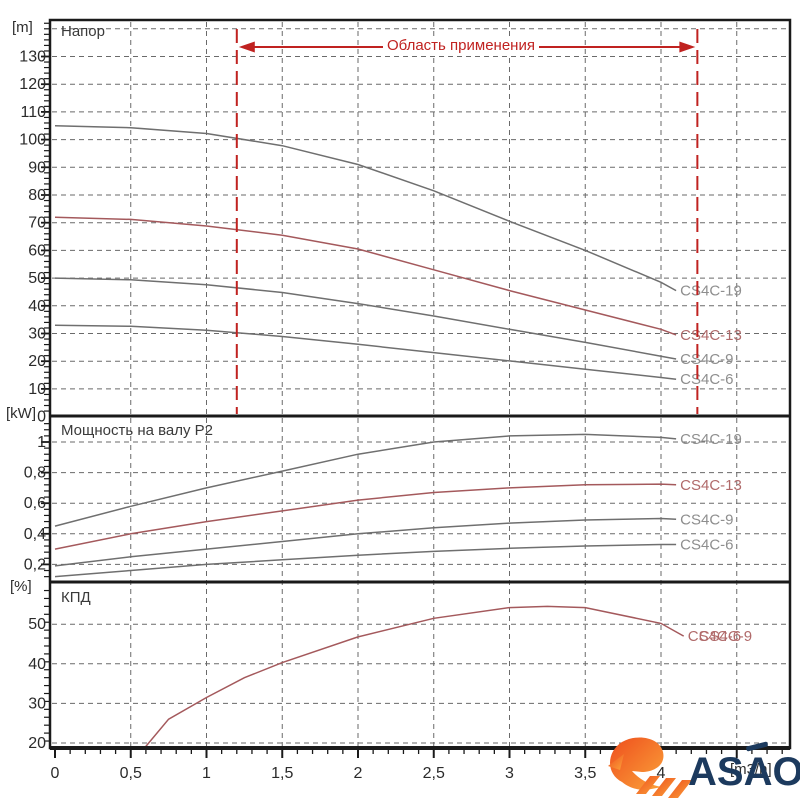  Describe the element at coordinates (131, 773) in the screenshot. I see `x-tick-label: 0,5` at that location.